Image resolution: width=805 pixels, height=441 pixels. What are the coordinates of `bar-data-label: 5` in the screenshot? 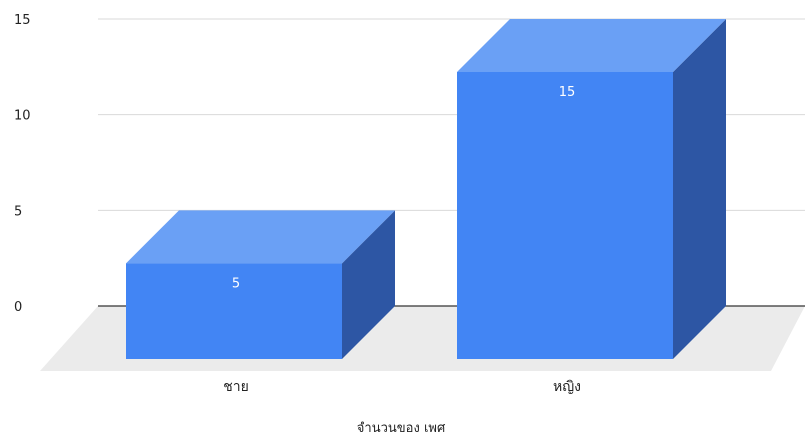 It's located at (236, 283).